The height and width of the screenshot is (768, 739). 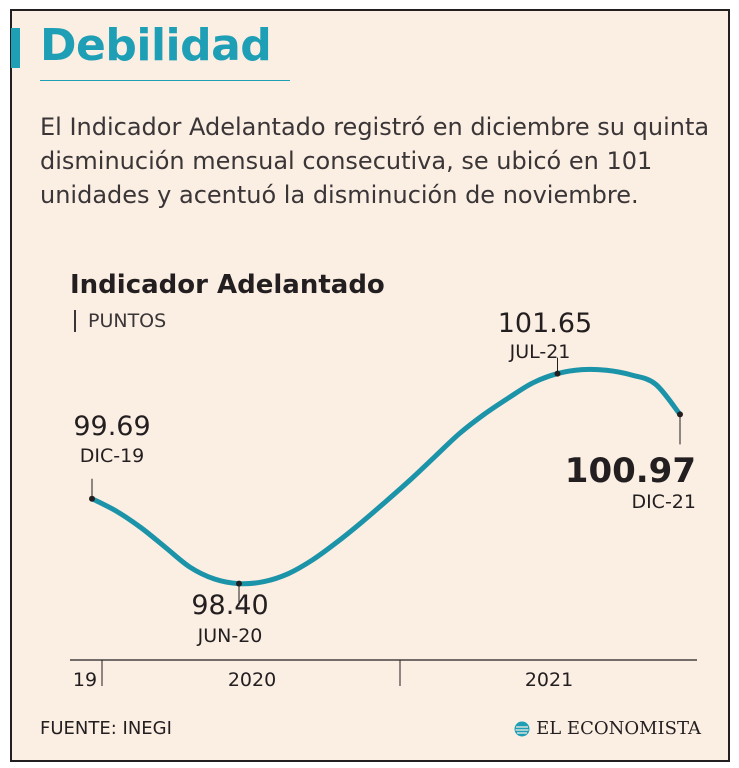 What do you see at coordinates (227, 285) in the screenshot?
I see `chart-title: Indicador Adelantado` at bounding box center [227, 285].